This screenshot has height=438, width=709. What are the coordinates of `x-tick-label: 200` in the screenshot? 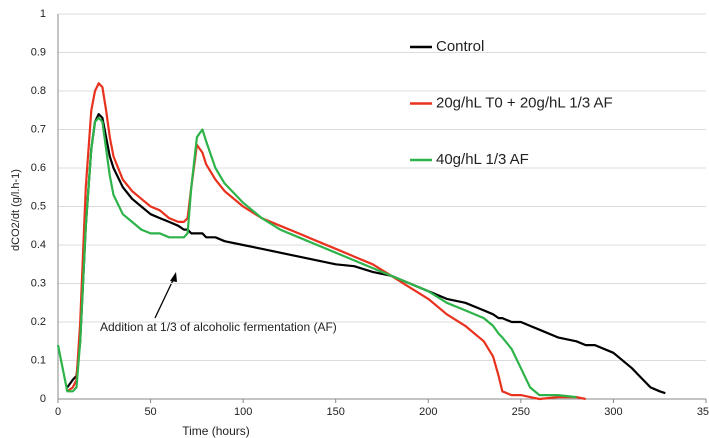 It's located at (428, 412).